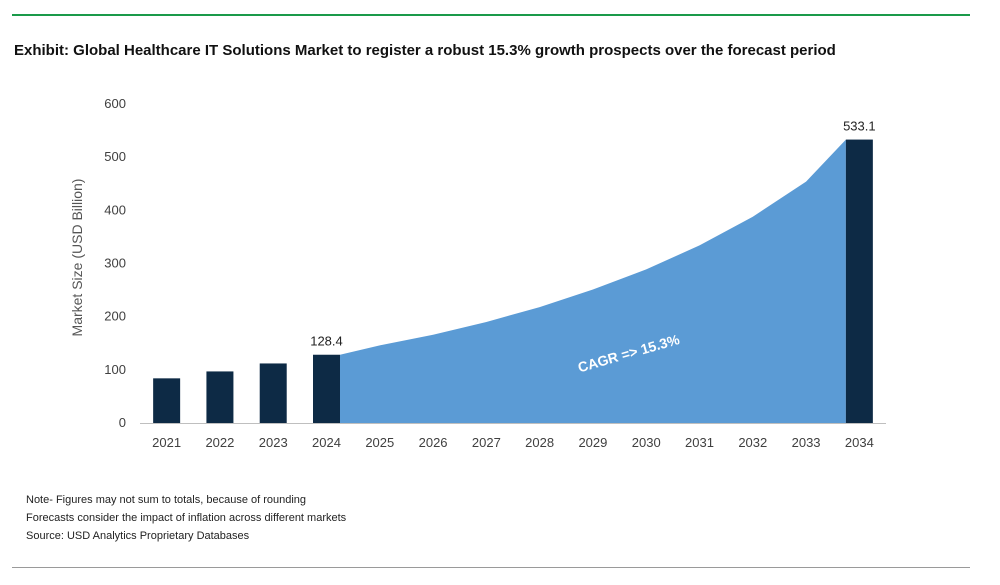  Describe the element at coordinates (115, 263) in the screenshot. I see `y-tick-label: 300` at that location.